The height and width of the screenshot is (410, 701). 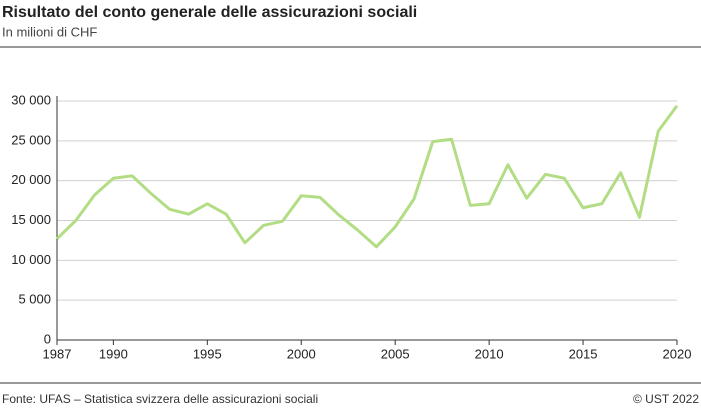 What do you see at coordinates (31, 179) in the screenshot?
I see `y-tick-label: 20 000` at bounding box center [31, 179].